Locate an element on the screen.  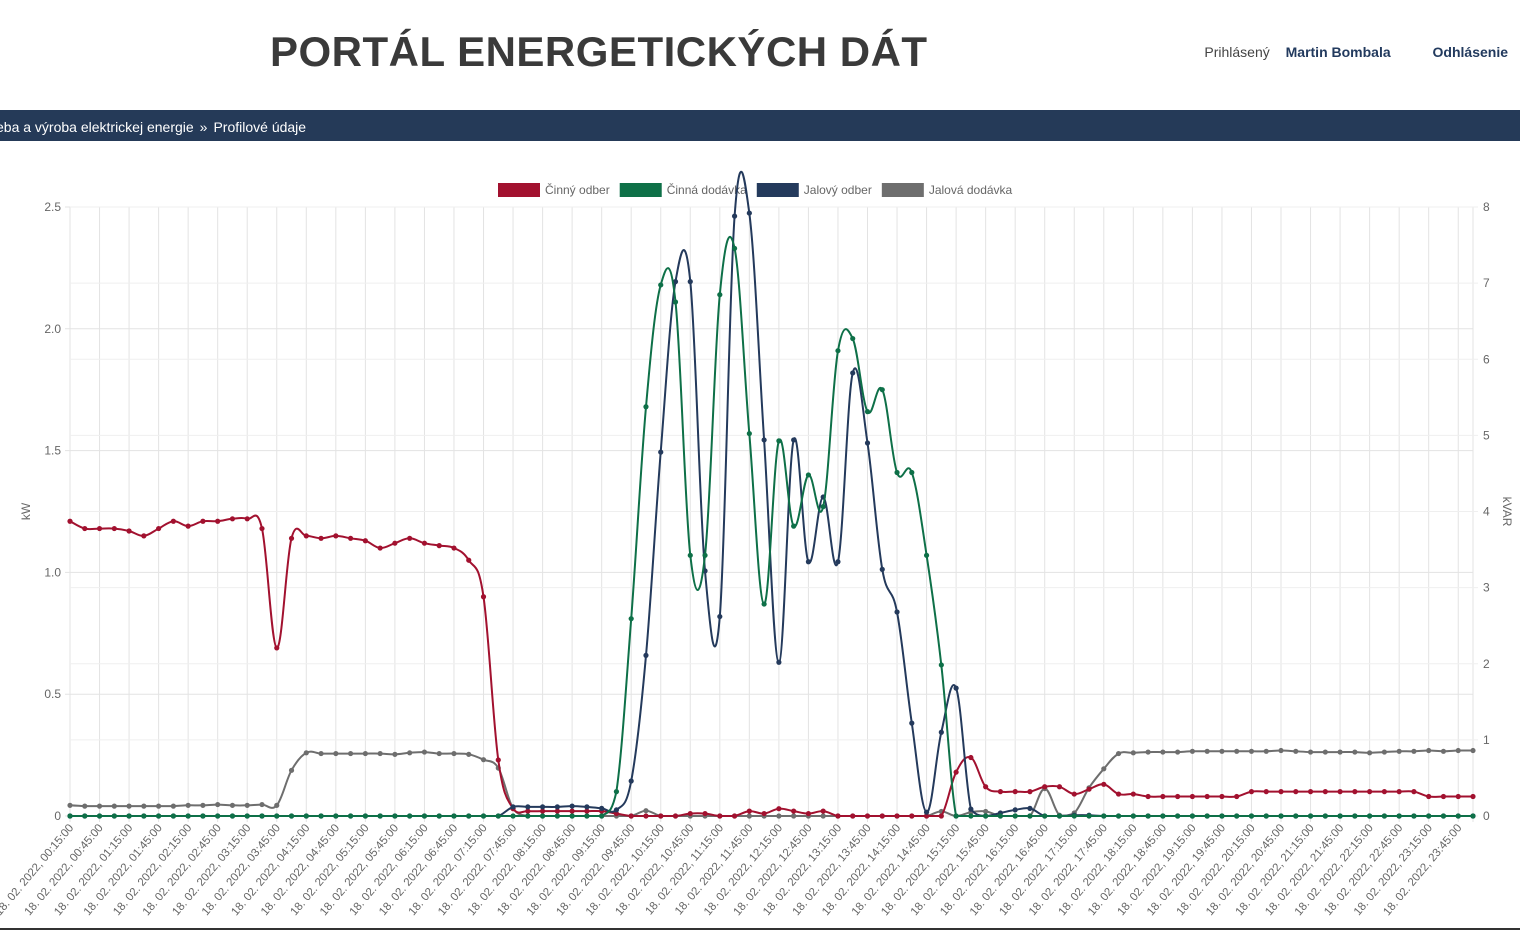
y-tick-label: 1.0 is located at coordinates (52, 572).